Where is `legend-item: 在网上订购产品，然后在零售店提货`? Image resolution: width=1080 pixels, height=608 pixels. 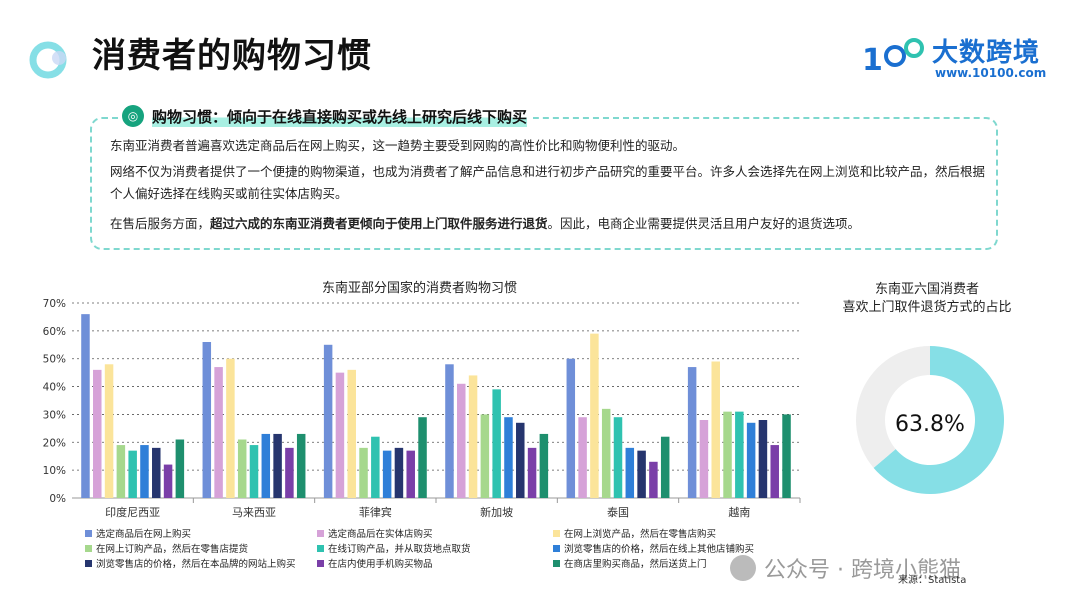
legend-item: 在网上订购产品，然后在零售店提货 is located at coordinates (166, 548).